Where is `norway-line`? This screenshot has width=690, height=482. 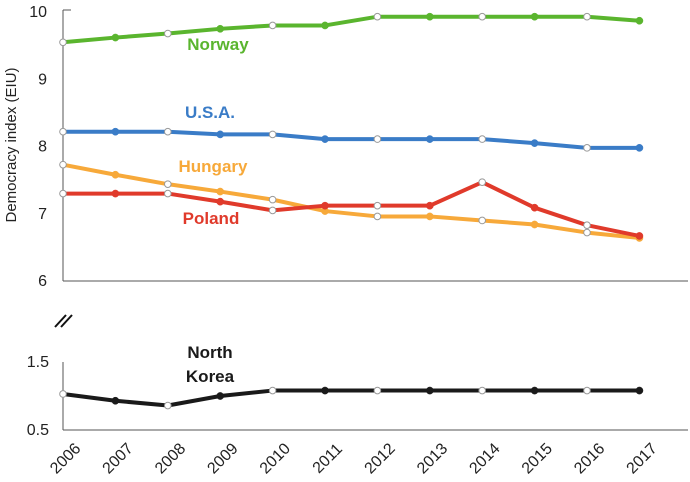
norway-line is located at coordinates (351, 29).